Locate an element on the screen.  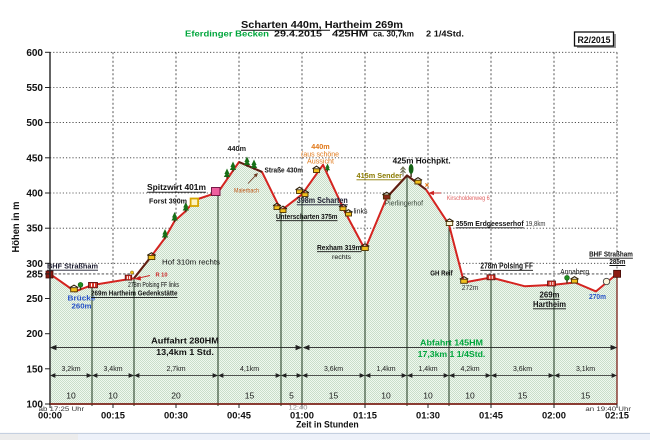
svg-text: 02:15 is located at coordinates (617, 416).